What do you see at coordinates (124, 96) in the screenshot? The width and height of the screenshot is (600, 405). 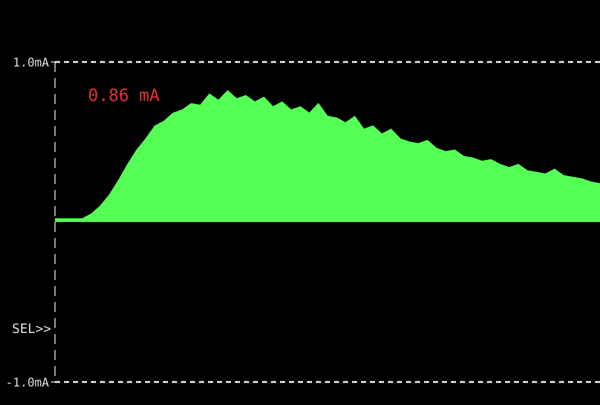 I see `annotation: 0.86 mA` at bounding box center [124, 96].